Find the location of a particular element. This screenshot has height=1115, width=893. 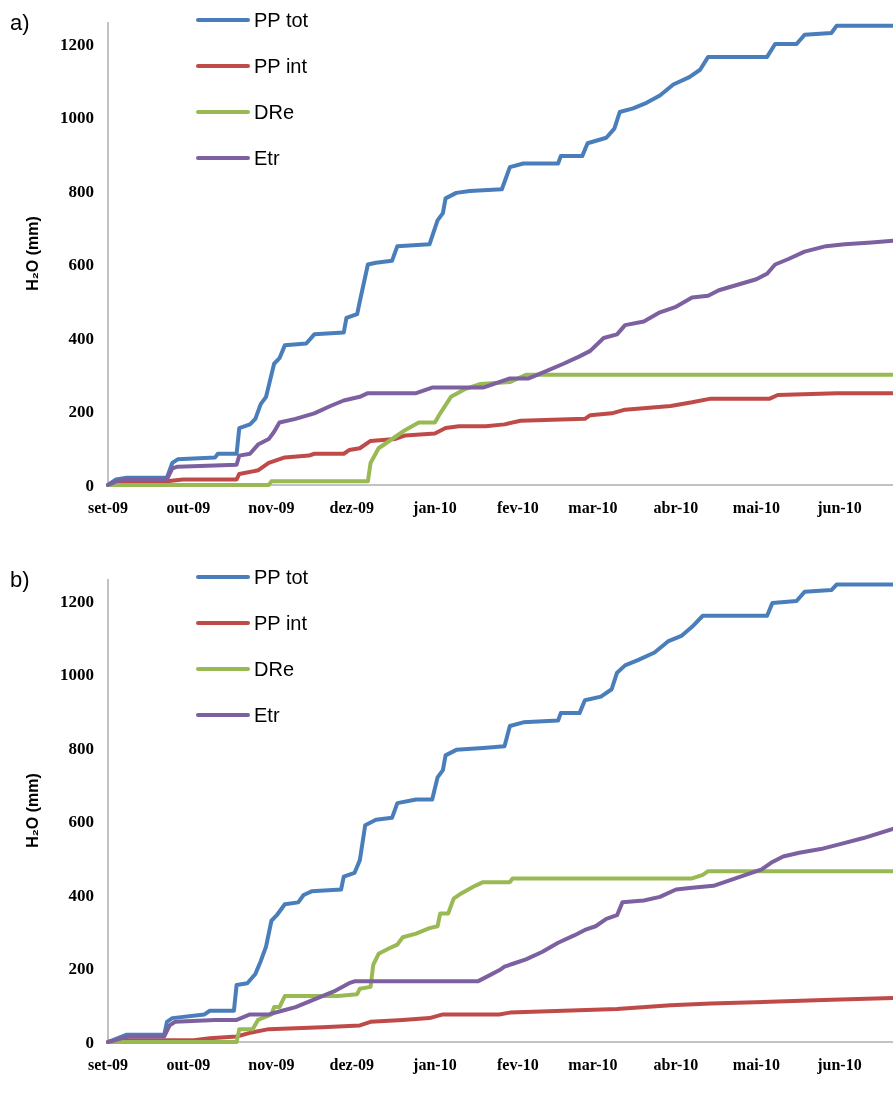

chart-title: b) is located at coordinates (20, 579).